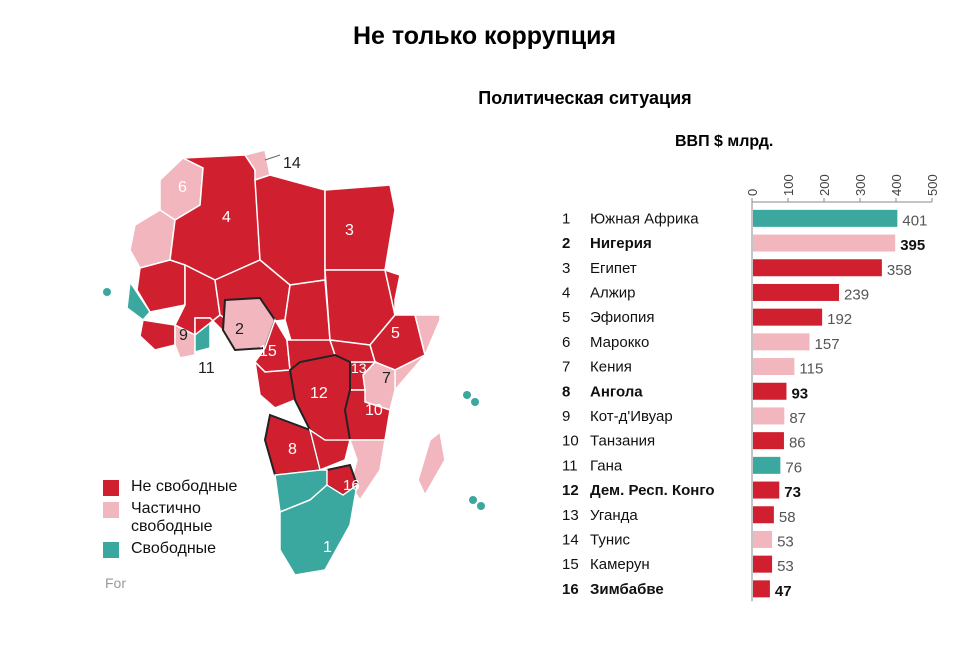 This screenshot has height=665, width=969. What do you see at coordinates (115, 583) in the screenshot?
I see `source-text: For` at bounding box center [115, 583].